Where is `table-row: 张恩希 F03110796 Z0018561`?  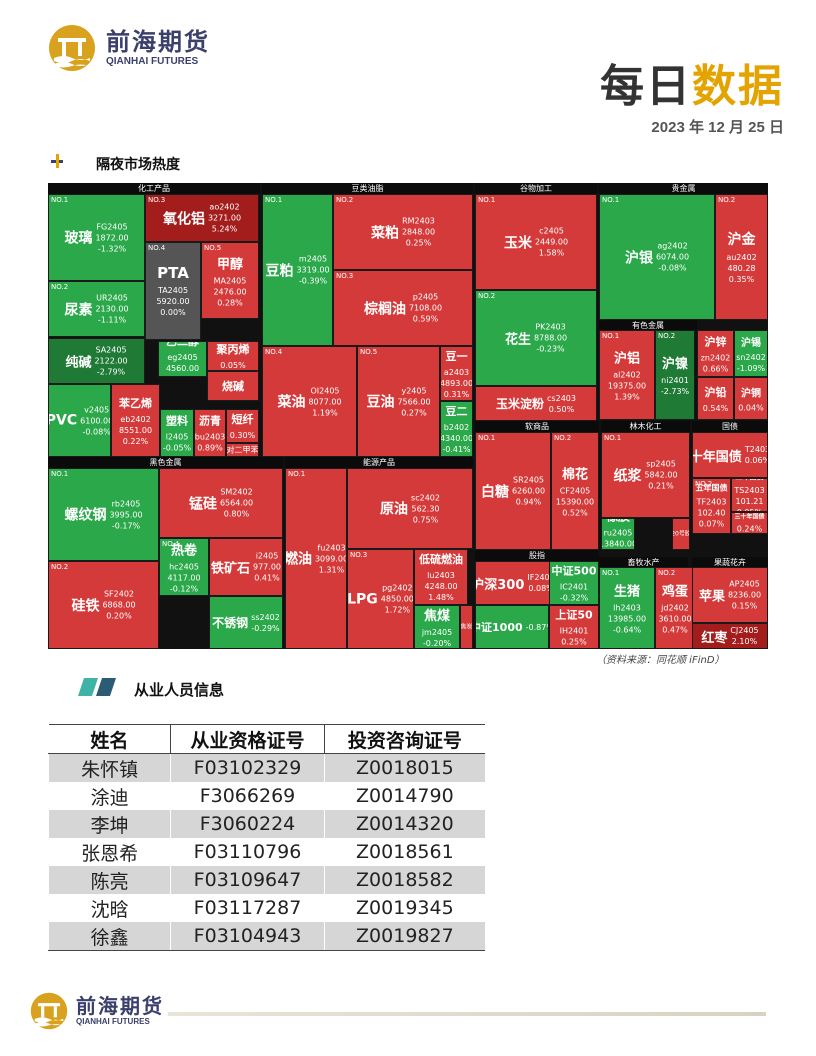 table-row: 张恩希 F03110796 Z0018561 is located at coordinates (266, 852).